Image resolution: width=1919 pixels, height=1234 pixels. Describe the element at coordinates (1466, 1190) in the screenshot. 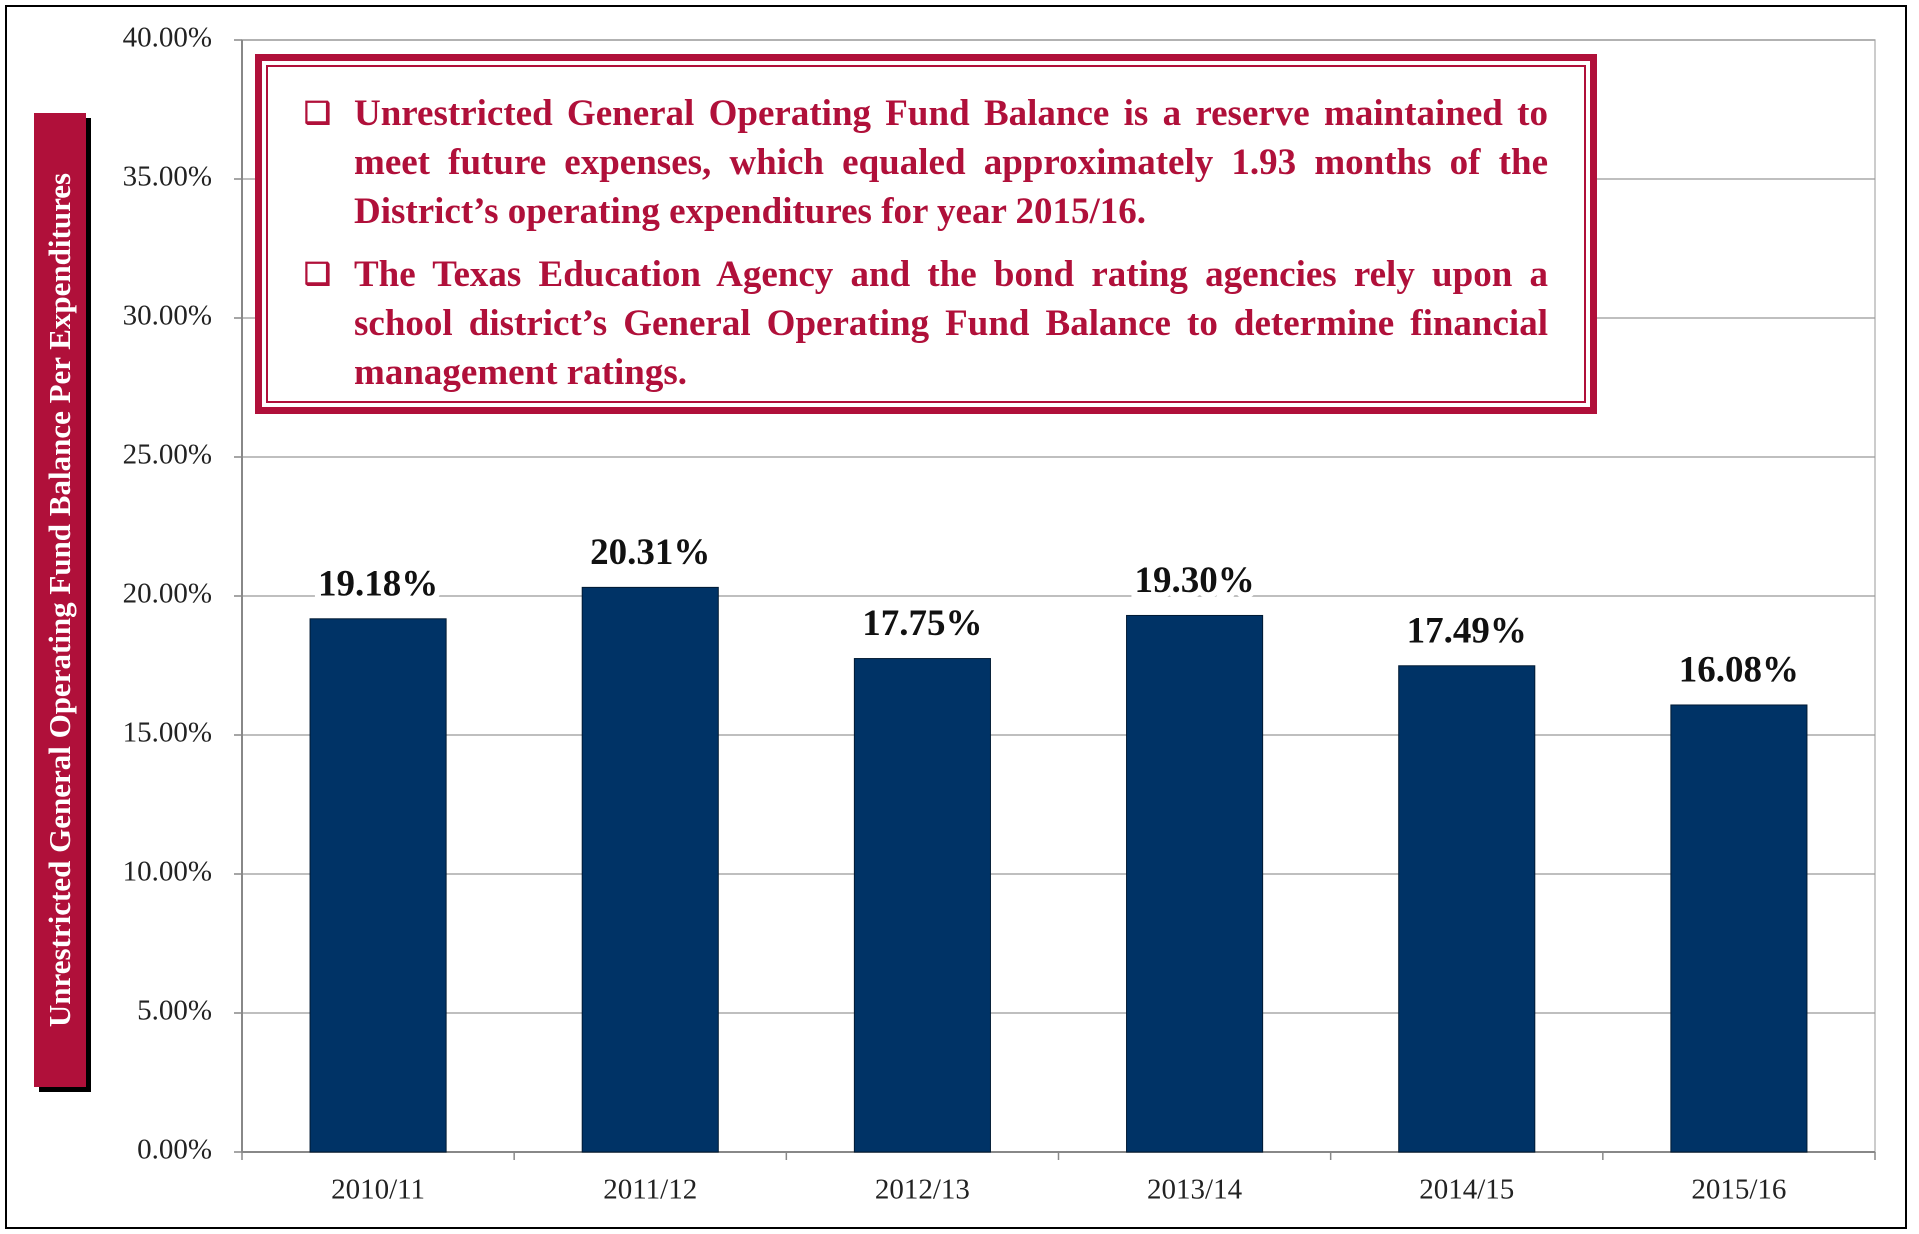

I see `x-tick-label: 2014/15` at that location.